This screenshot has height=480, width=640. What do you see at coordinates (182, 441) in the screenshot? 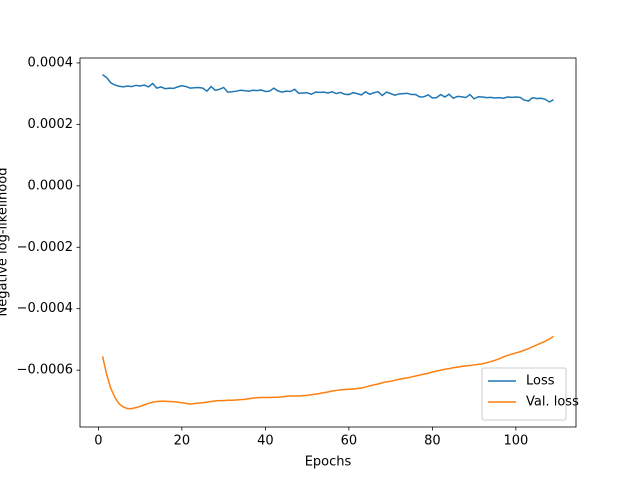
I see `x-tick-label: 20` at bounding box center [182, 441].